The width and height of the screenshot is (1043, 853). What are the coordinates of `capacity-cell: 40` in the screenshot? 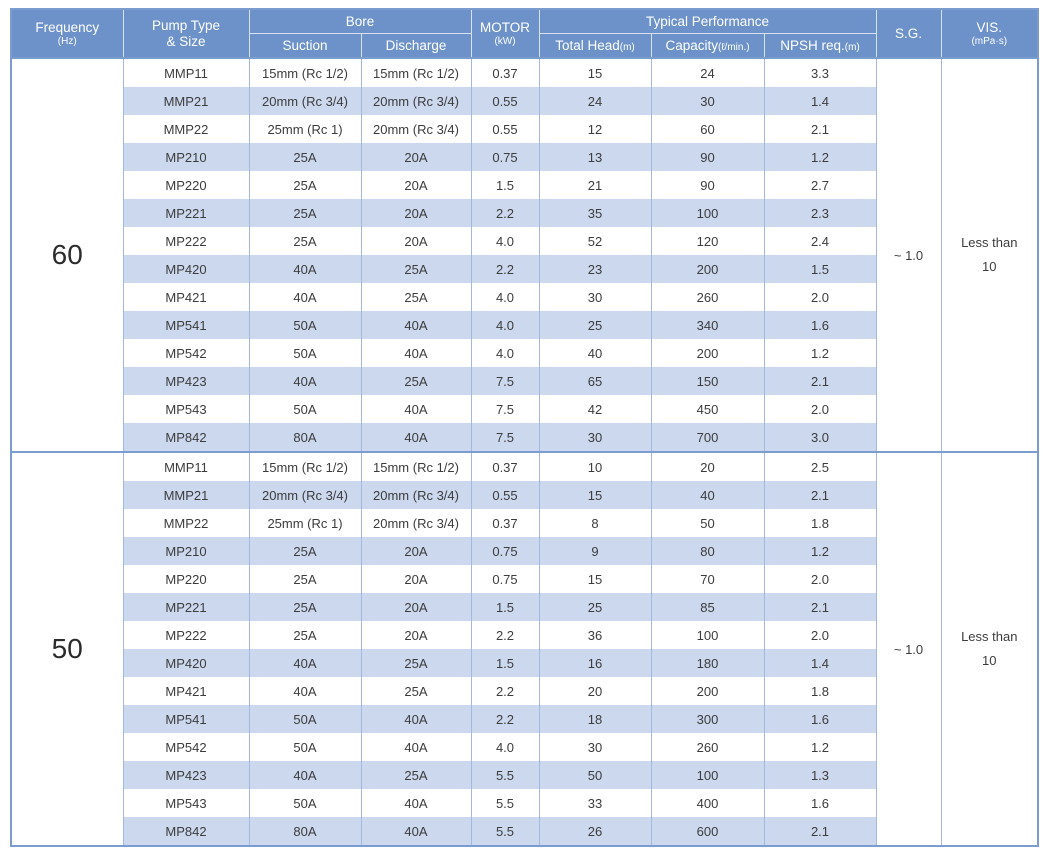 It's located at (707, 495).